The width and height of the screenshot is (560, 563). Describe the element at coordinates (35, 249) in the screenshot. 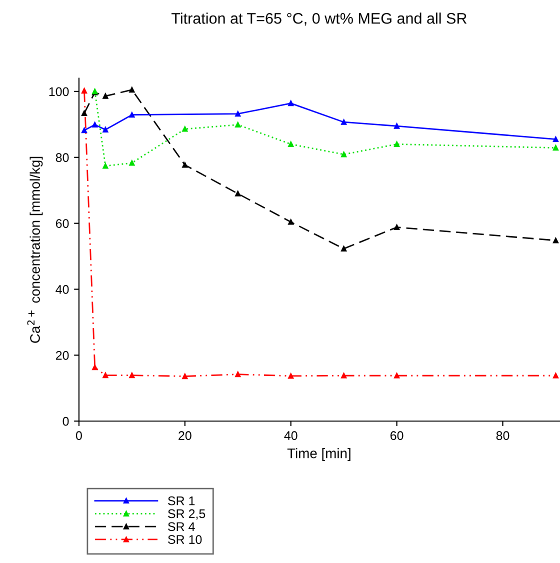

I see `y-axis-title: Ca$^{2+}$ concentration [mmol/kg]` at that location.